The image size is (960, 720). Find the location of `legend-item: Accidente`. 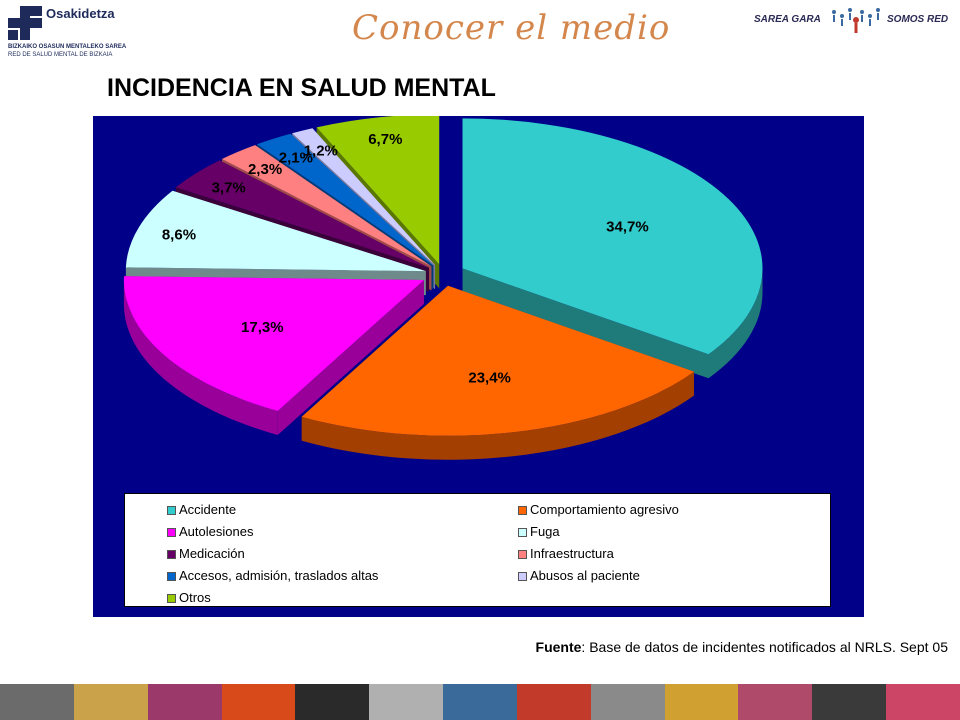

legend-item: Accidente is located at coordinates (201, 510).